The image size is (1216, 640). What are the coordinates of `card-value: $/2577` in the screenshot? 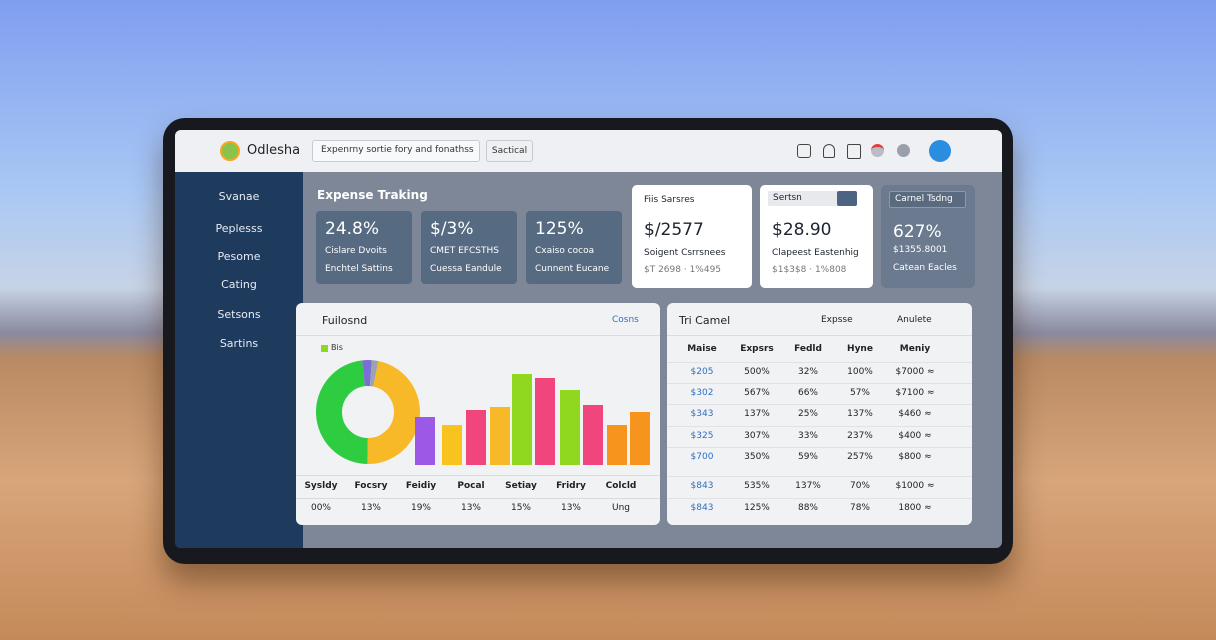 It's located at (674, 230).